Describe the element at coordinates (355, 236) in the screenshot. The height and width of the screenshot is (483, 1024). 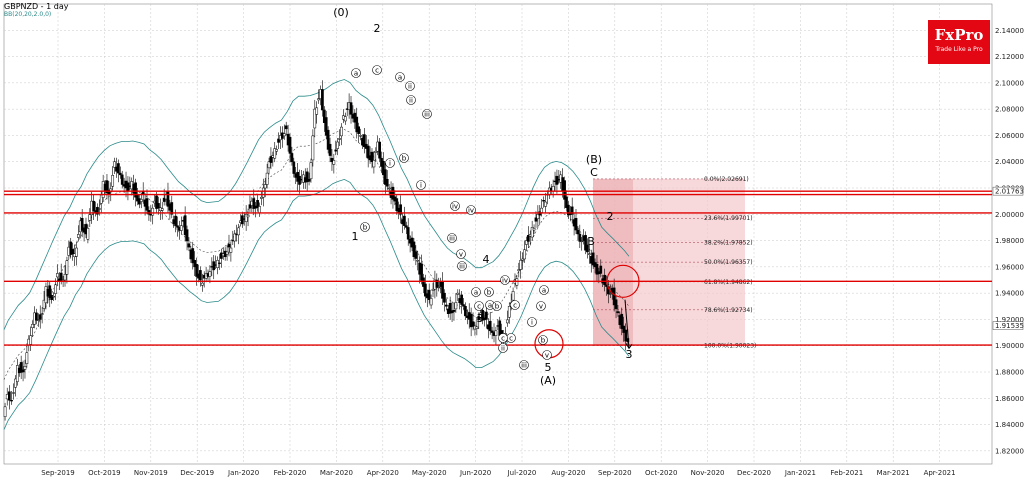
I see `wave-label: 1` at that location.